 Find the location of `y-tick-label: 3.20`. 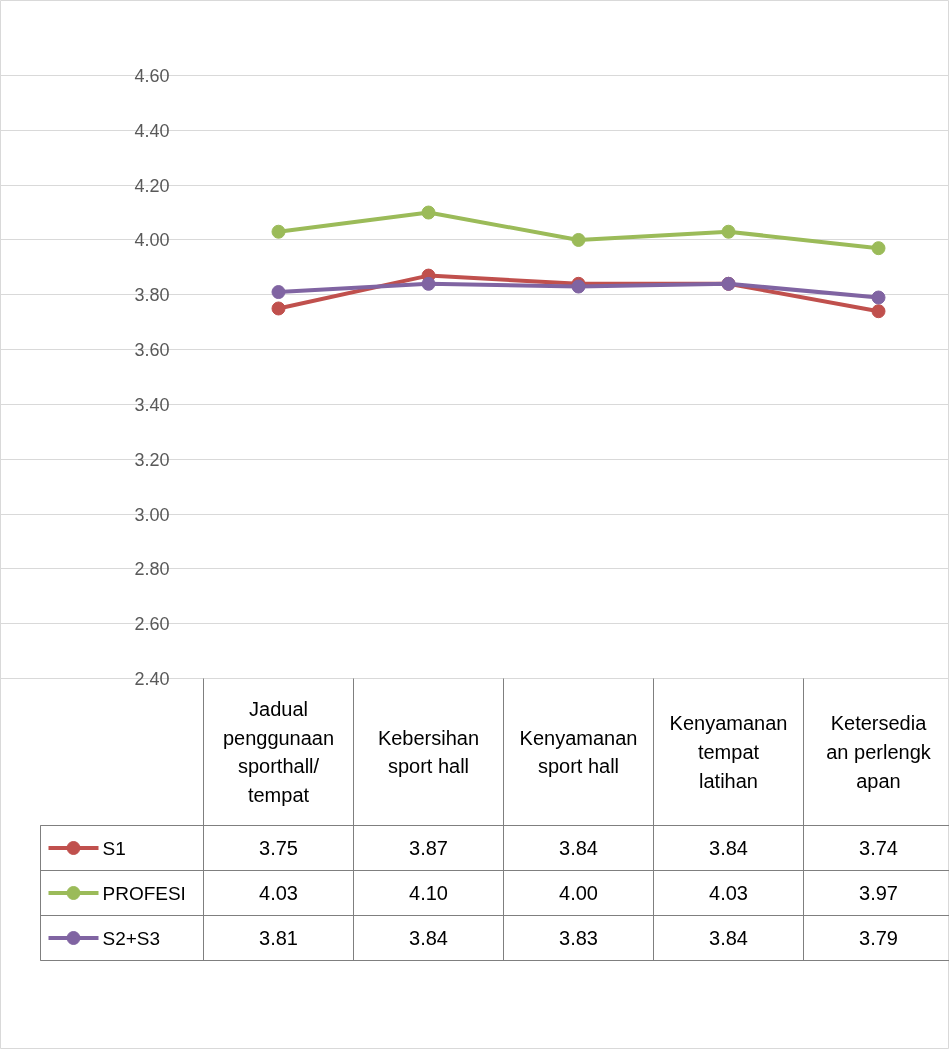

y-tick-label: 3.20 is located at coordinates (152, 459).